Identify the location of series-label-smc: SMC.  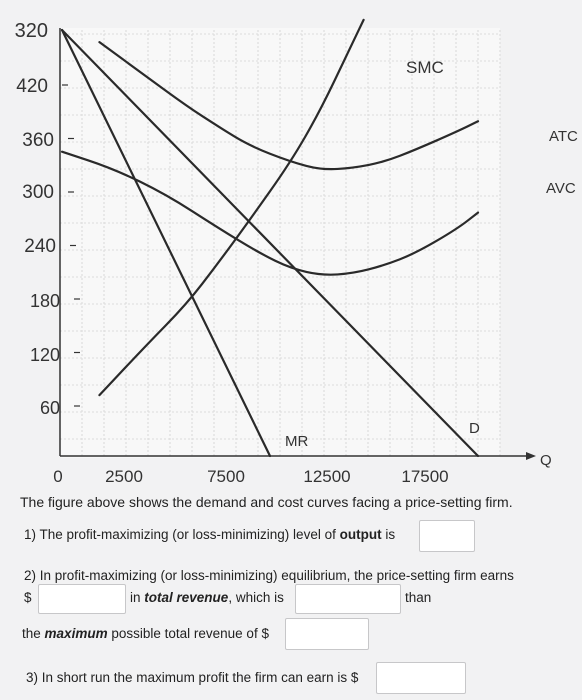
(425, 67).